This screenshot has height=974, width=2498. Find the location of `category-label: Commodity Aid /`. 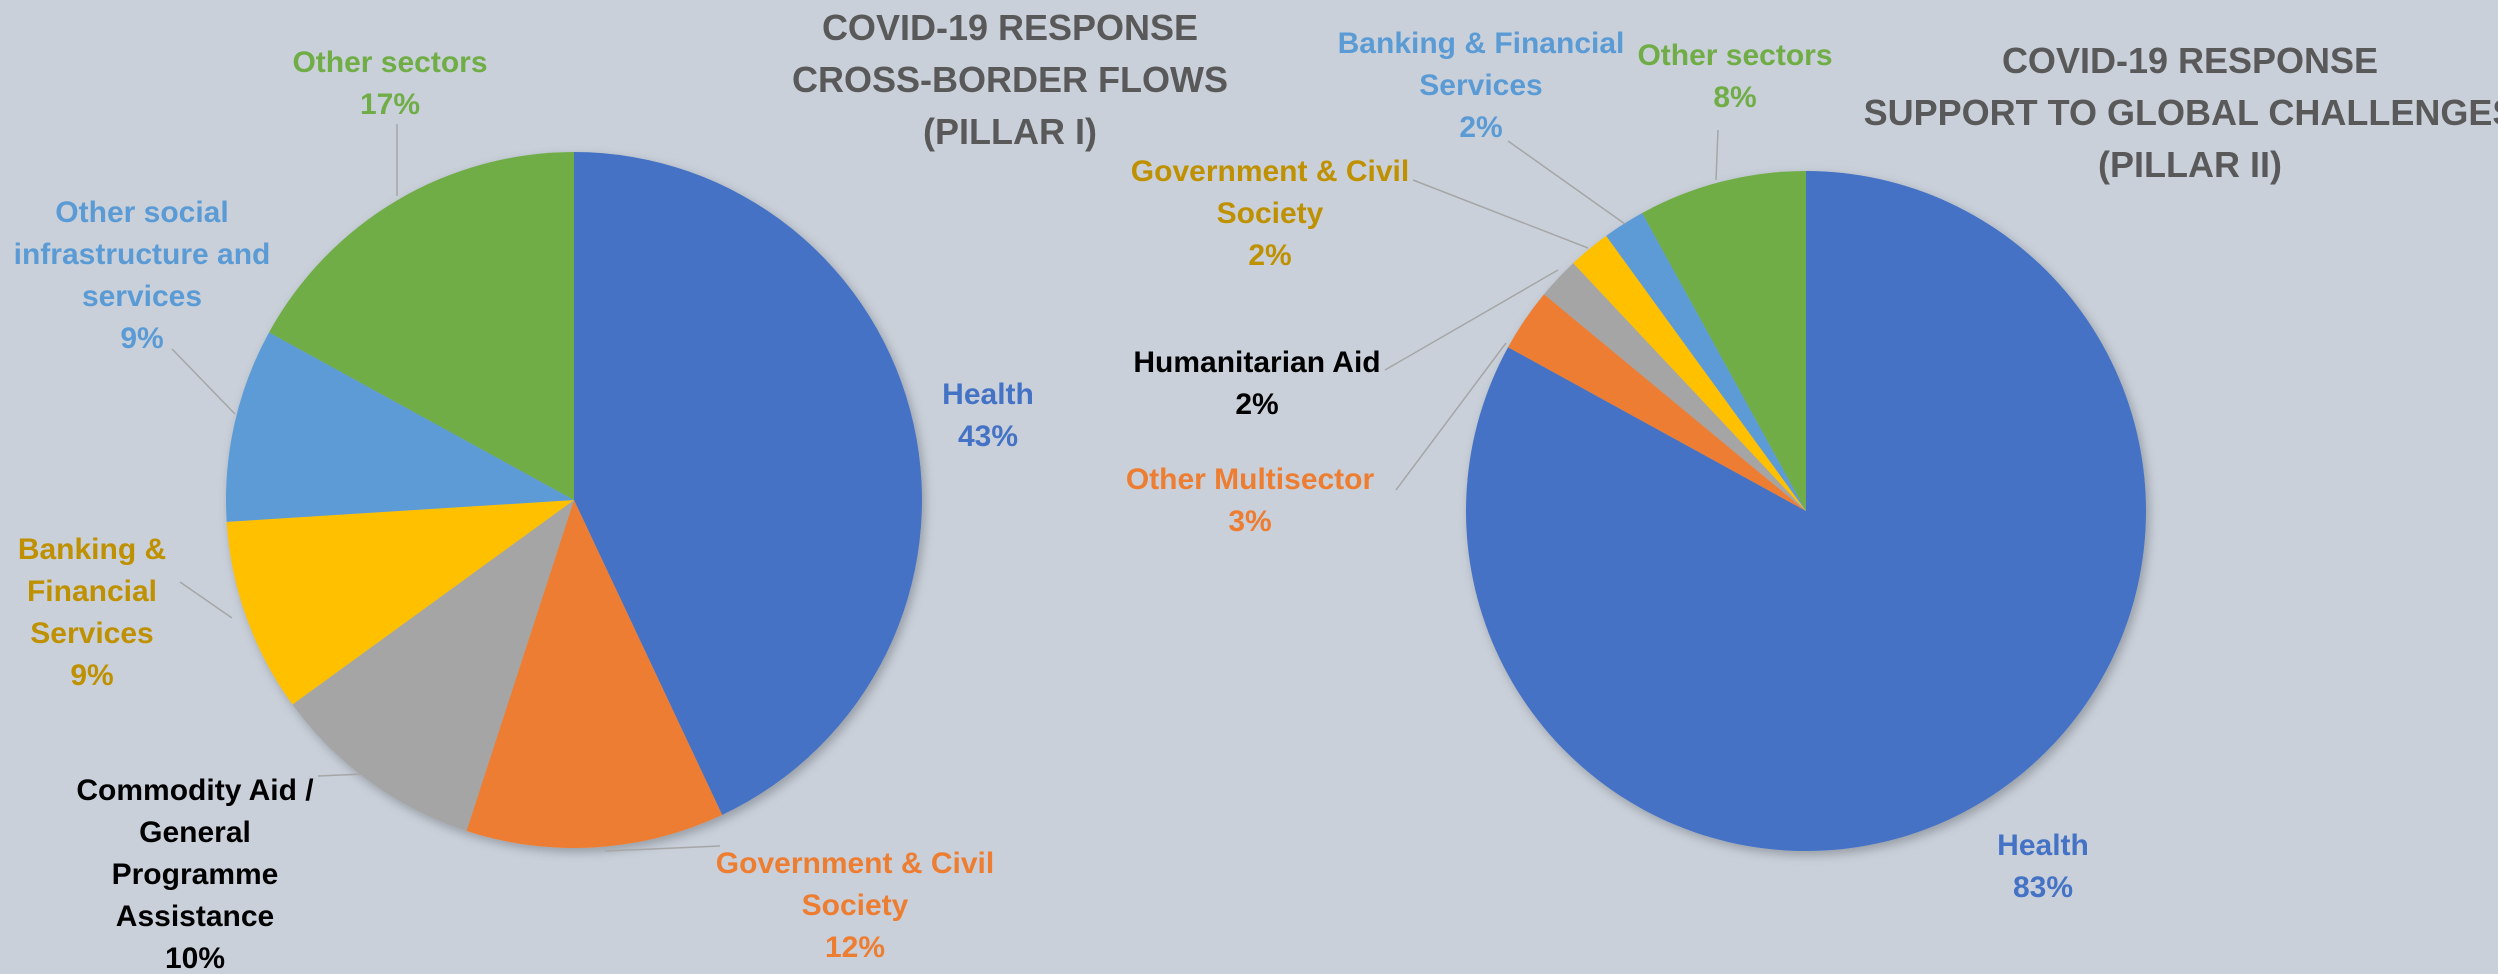

category-label: Commodity Aid / is located at coordinates (195, 790).